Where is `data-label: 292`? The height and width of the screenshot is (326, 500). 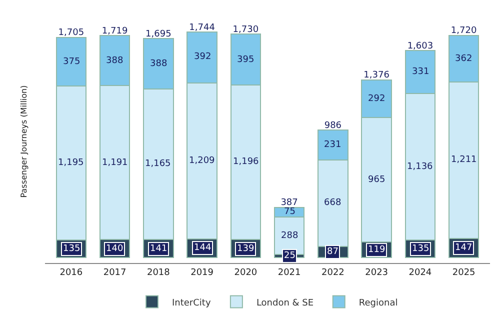 data-label: 292 is located at coordinates (377, 99).